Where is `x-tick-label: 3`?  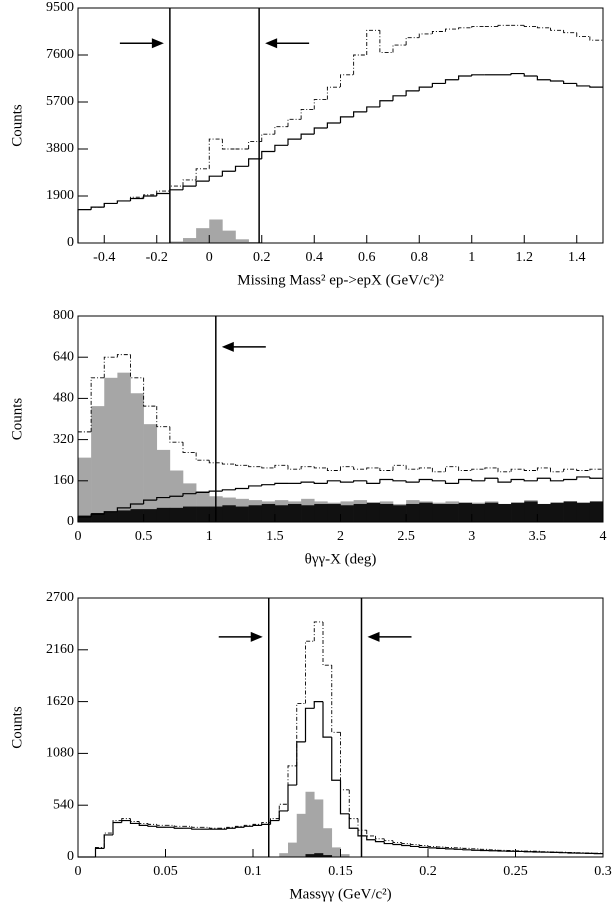
x-tick-label: 3 is located at coordinates (471, 536).